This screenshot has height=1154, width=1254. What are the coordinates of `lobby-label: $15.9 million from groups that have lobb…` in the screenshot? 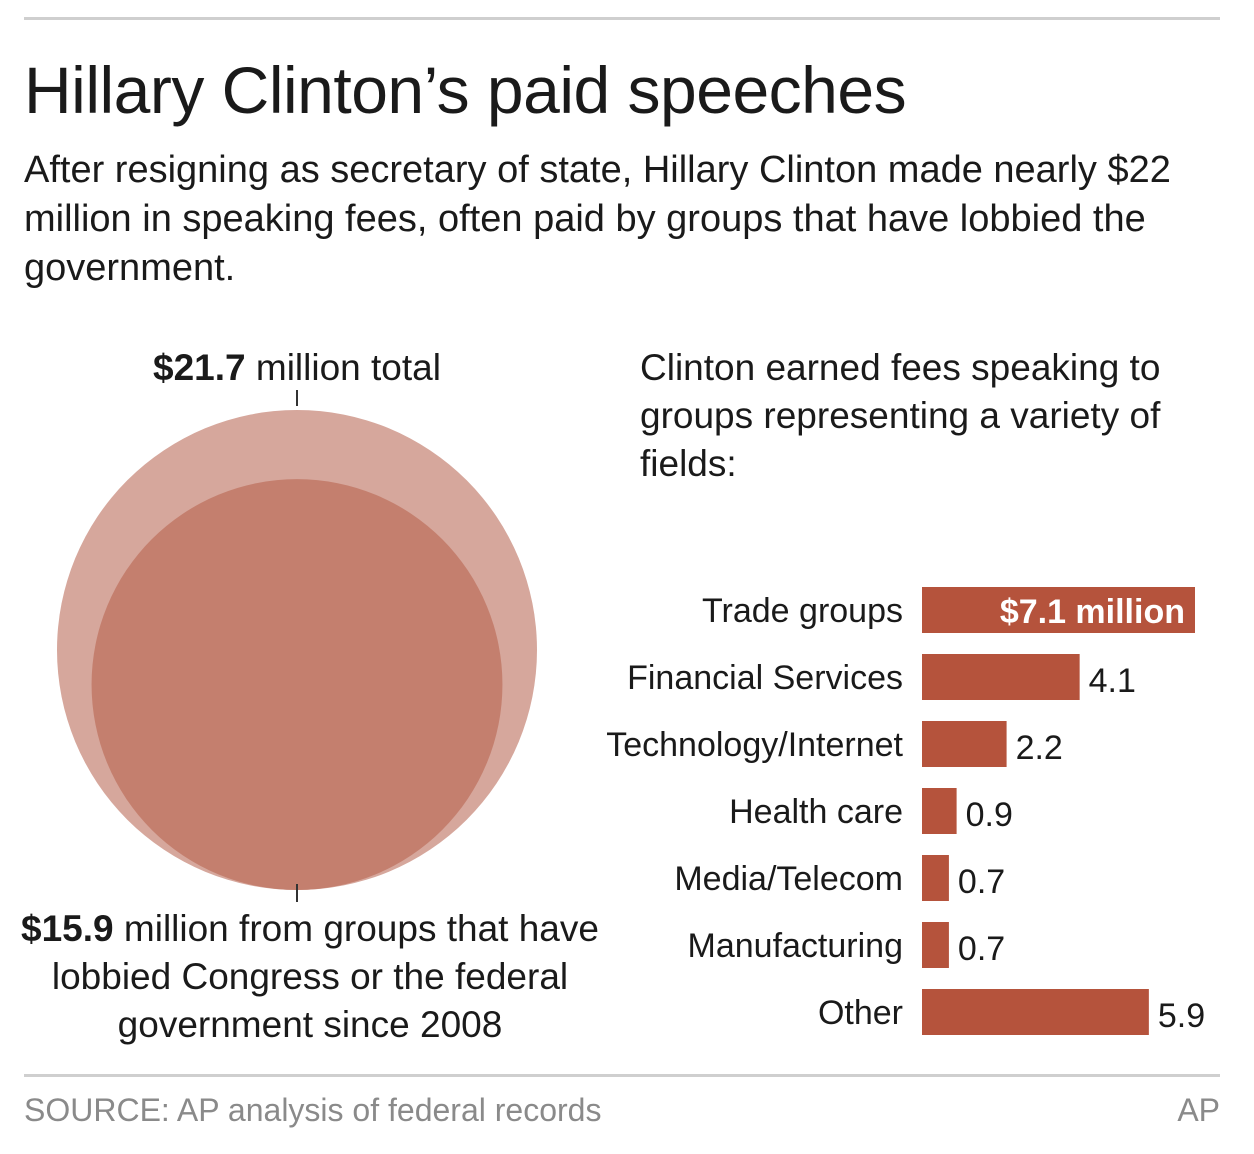 It's located at (310, 977).